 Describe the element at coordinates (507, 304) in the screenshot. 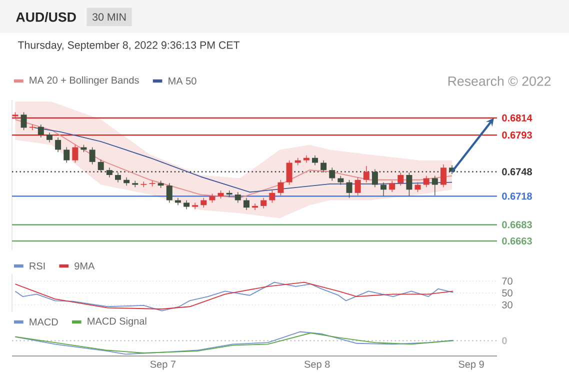

I see `y-tick-label: 30` at that location.